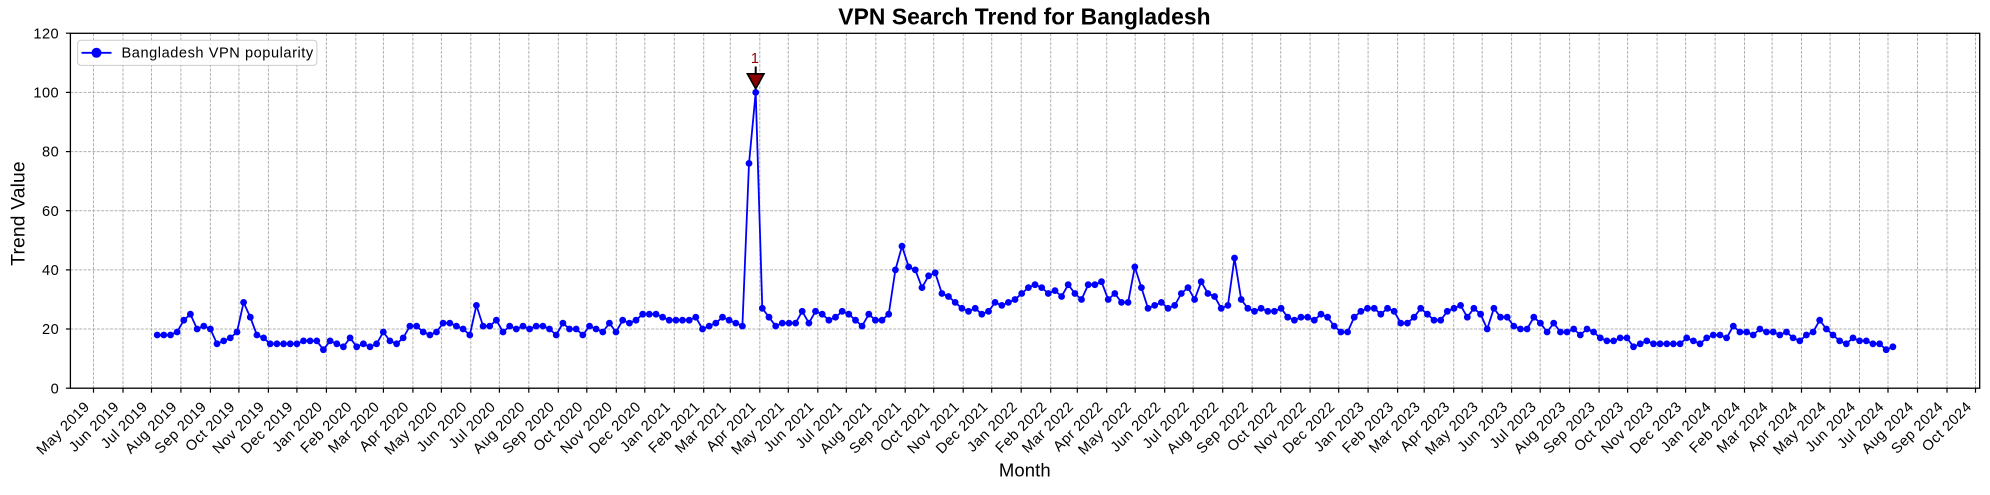 Image resolution: width=1990 pixels, height=495 pixels. Describe the element at coordinates (55, 389) in the screenshot. I see `svg-text: 0` at that location.